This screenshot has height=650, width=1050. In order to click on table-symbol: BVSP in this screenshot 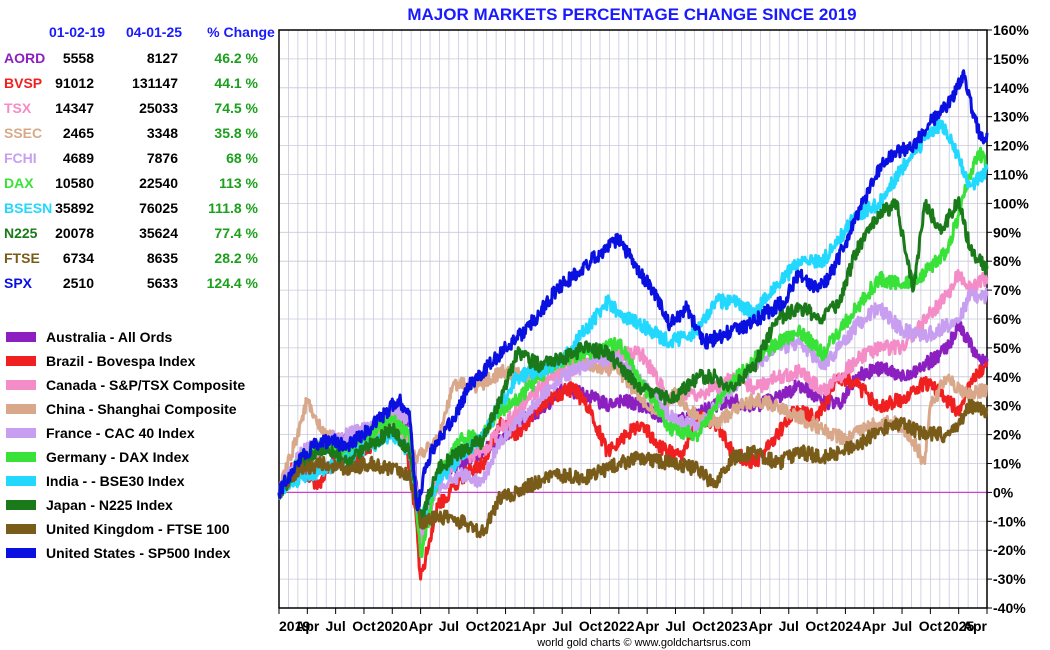, I will do `click(23, 83)`.